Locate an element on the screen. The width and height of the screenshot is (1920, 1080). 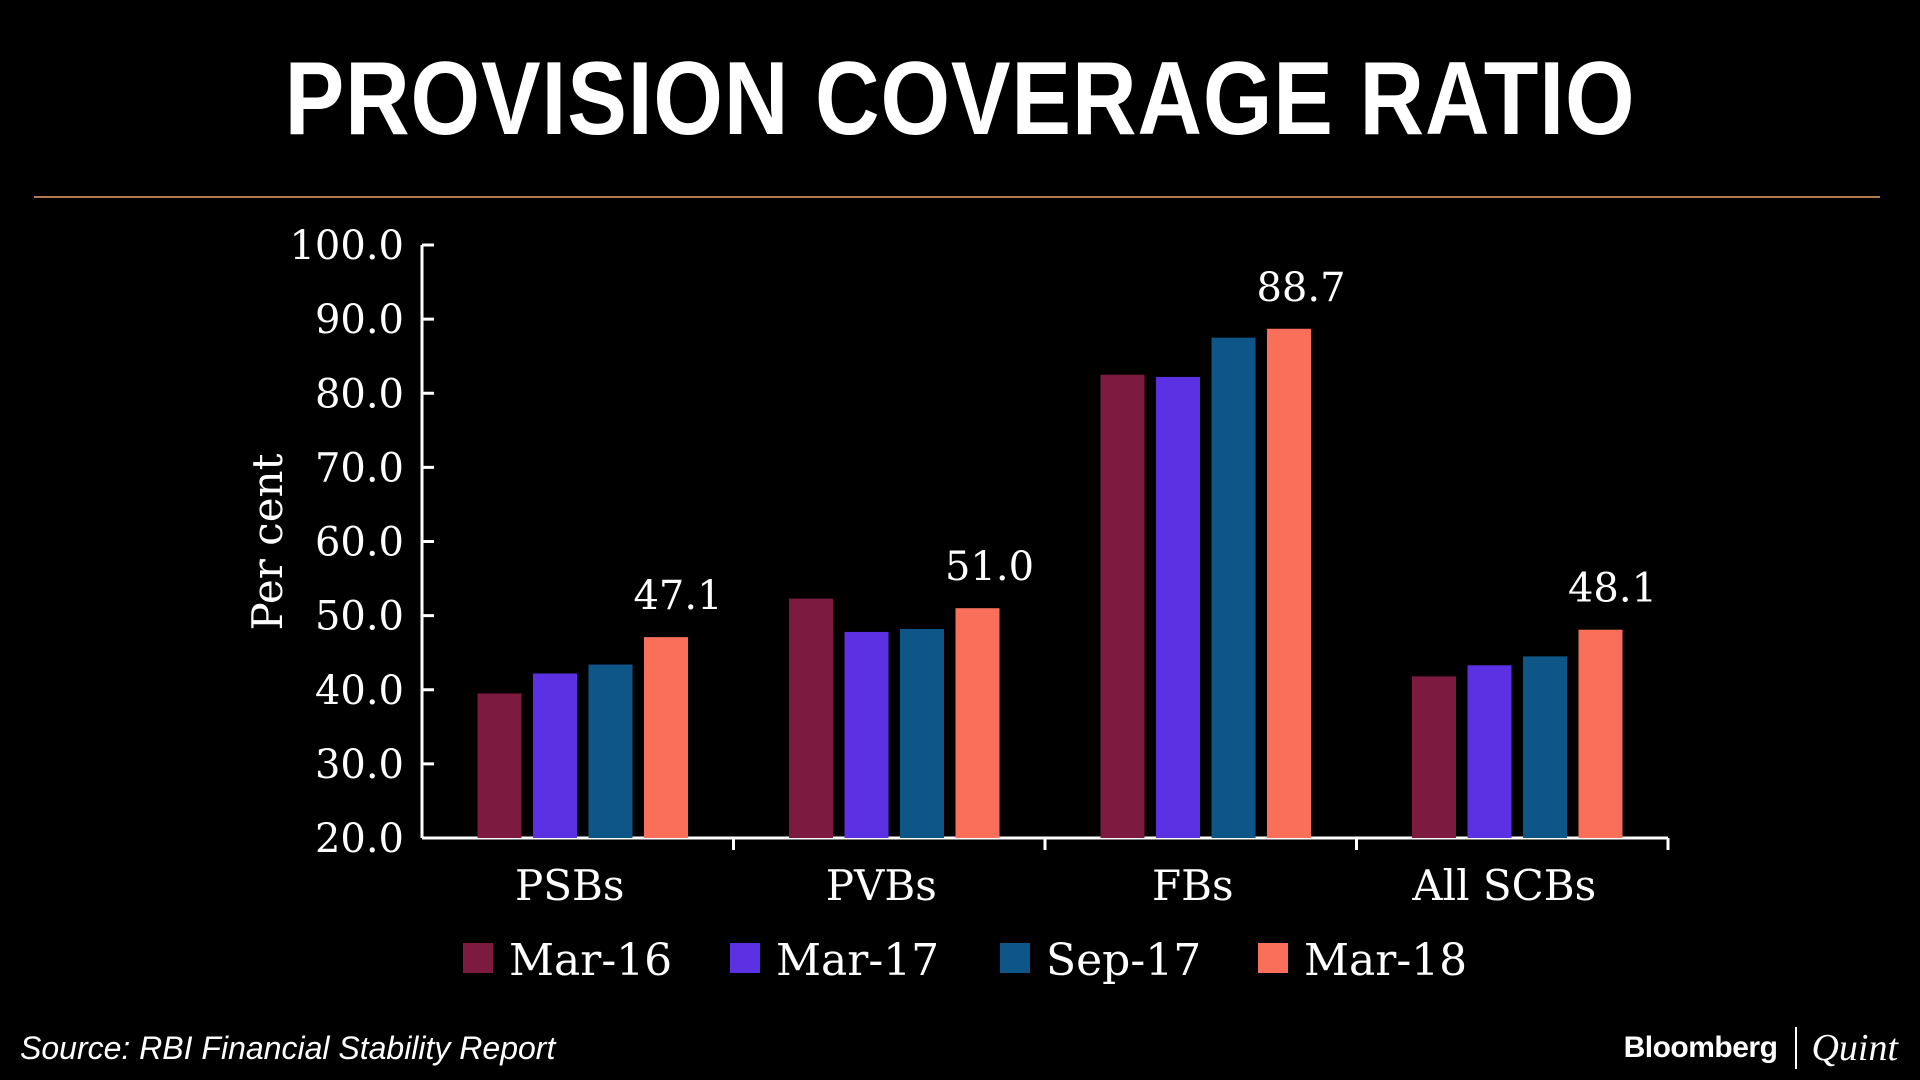
bar-mar-18-pvbs is located at coordinates (977, 723).